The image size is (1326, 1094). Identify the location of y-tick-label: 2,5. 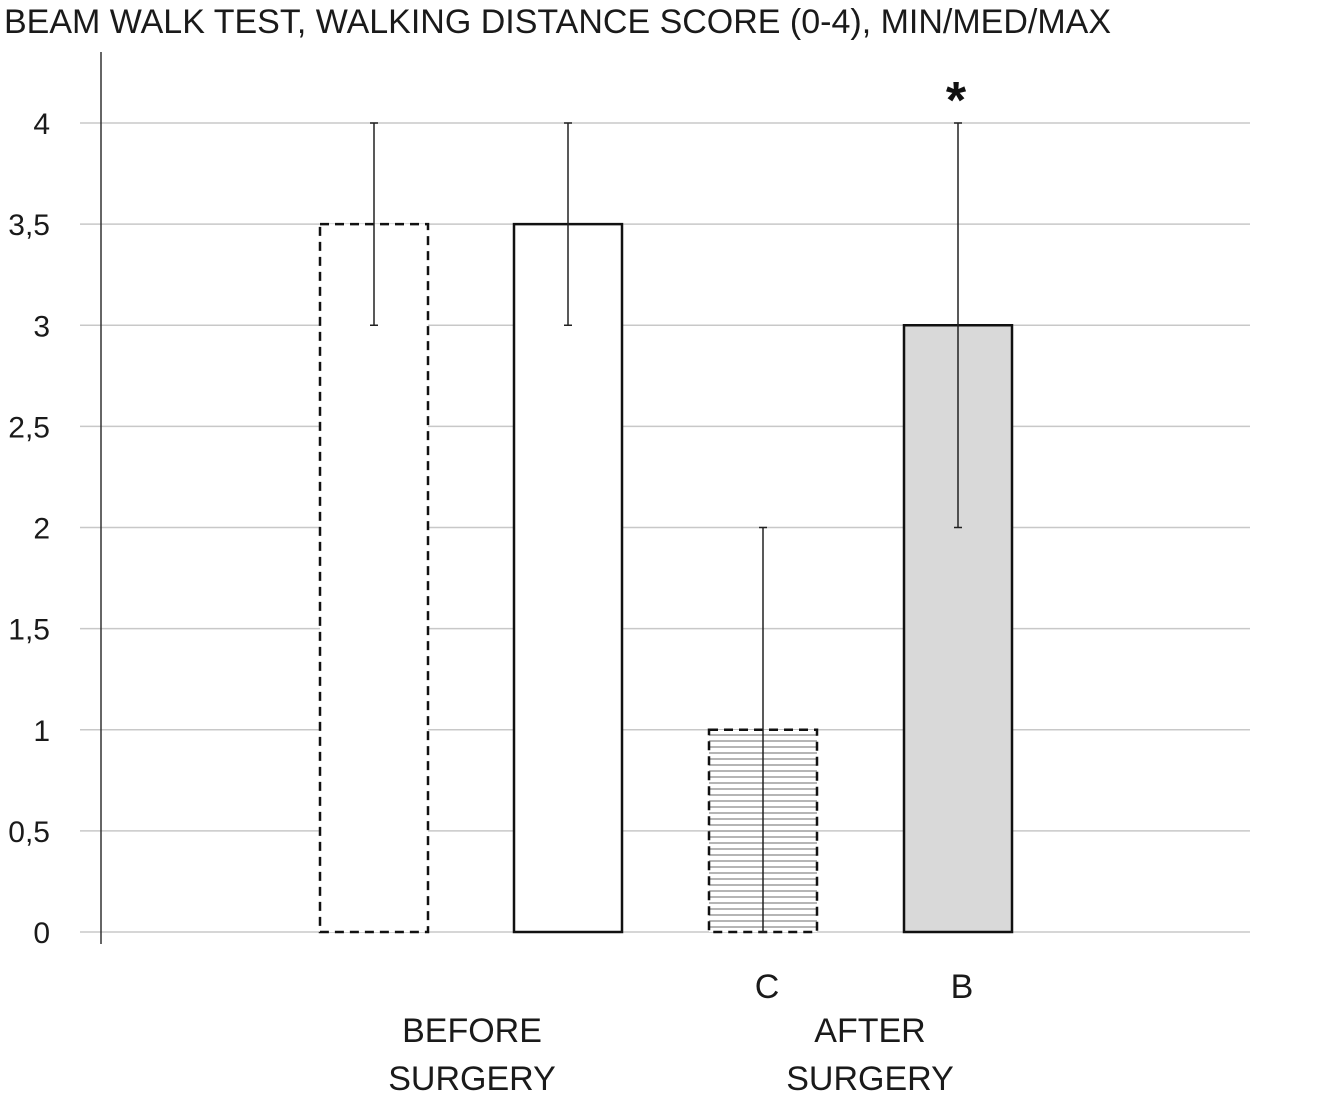
(29, 427).